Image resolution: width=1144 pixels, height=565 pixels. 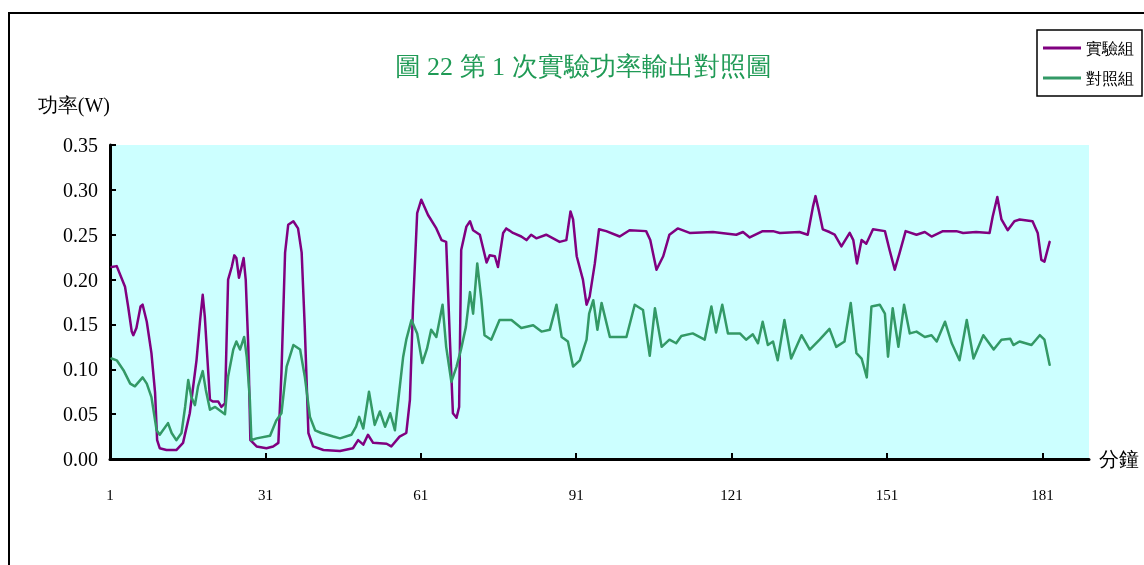 I want to click on y-tick-label: 0.35, so click(x=80, y=145).